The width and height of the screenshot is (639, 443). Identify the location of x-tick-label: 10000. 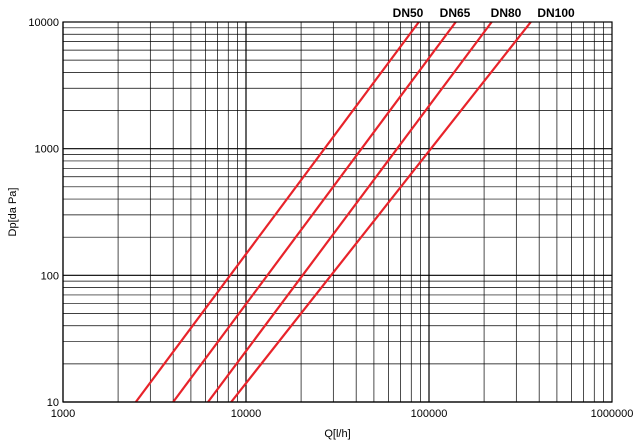
(246, 414).